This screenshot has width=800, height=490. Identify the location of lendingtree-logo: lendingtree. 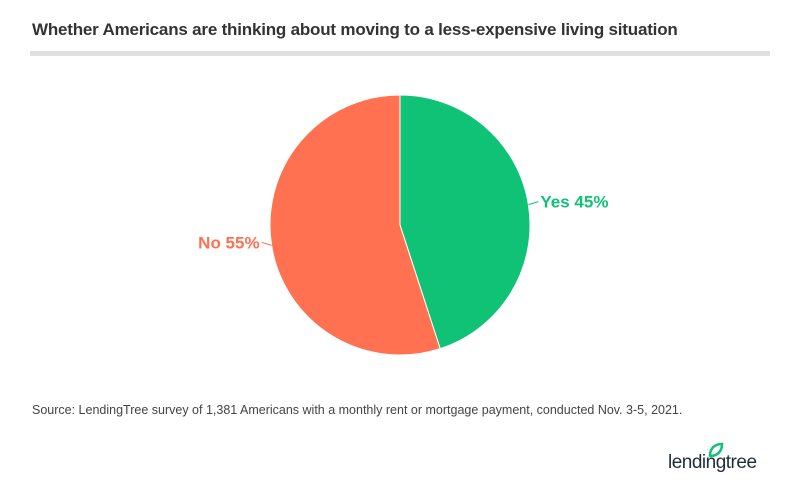
(723, 460).